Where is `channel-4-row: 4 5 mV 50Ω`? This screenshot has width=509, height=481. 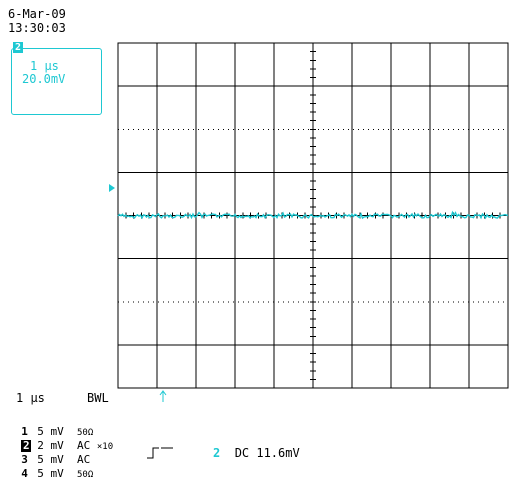
channel-4-row: 4 5 mV 50Ω is located at coordinates (50, 468).